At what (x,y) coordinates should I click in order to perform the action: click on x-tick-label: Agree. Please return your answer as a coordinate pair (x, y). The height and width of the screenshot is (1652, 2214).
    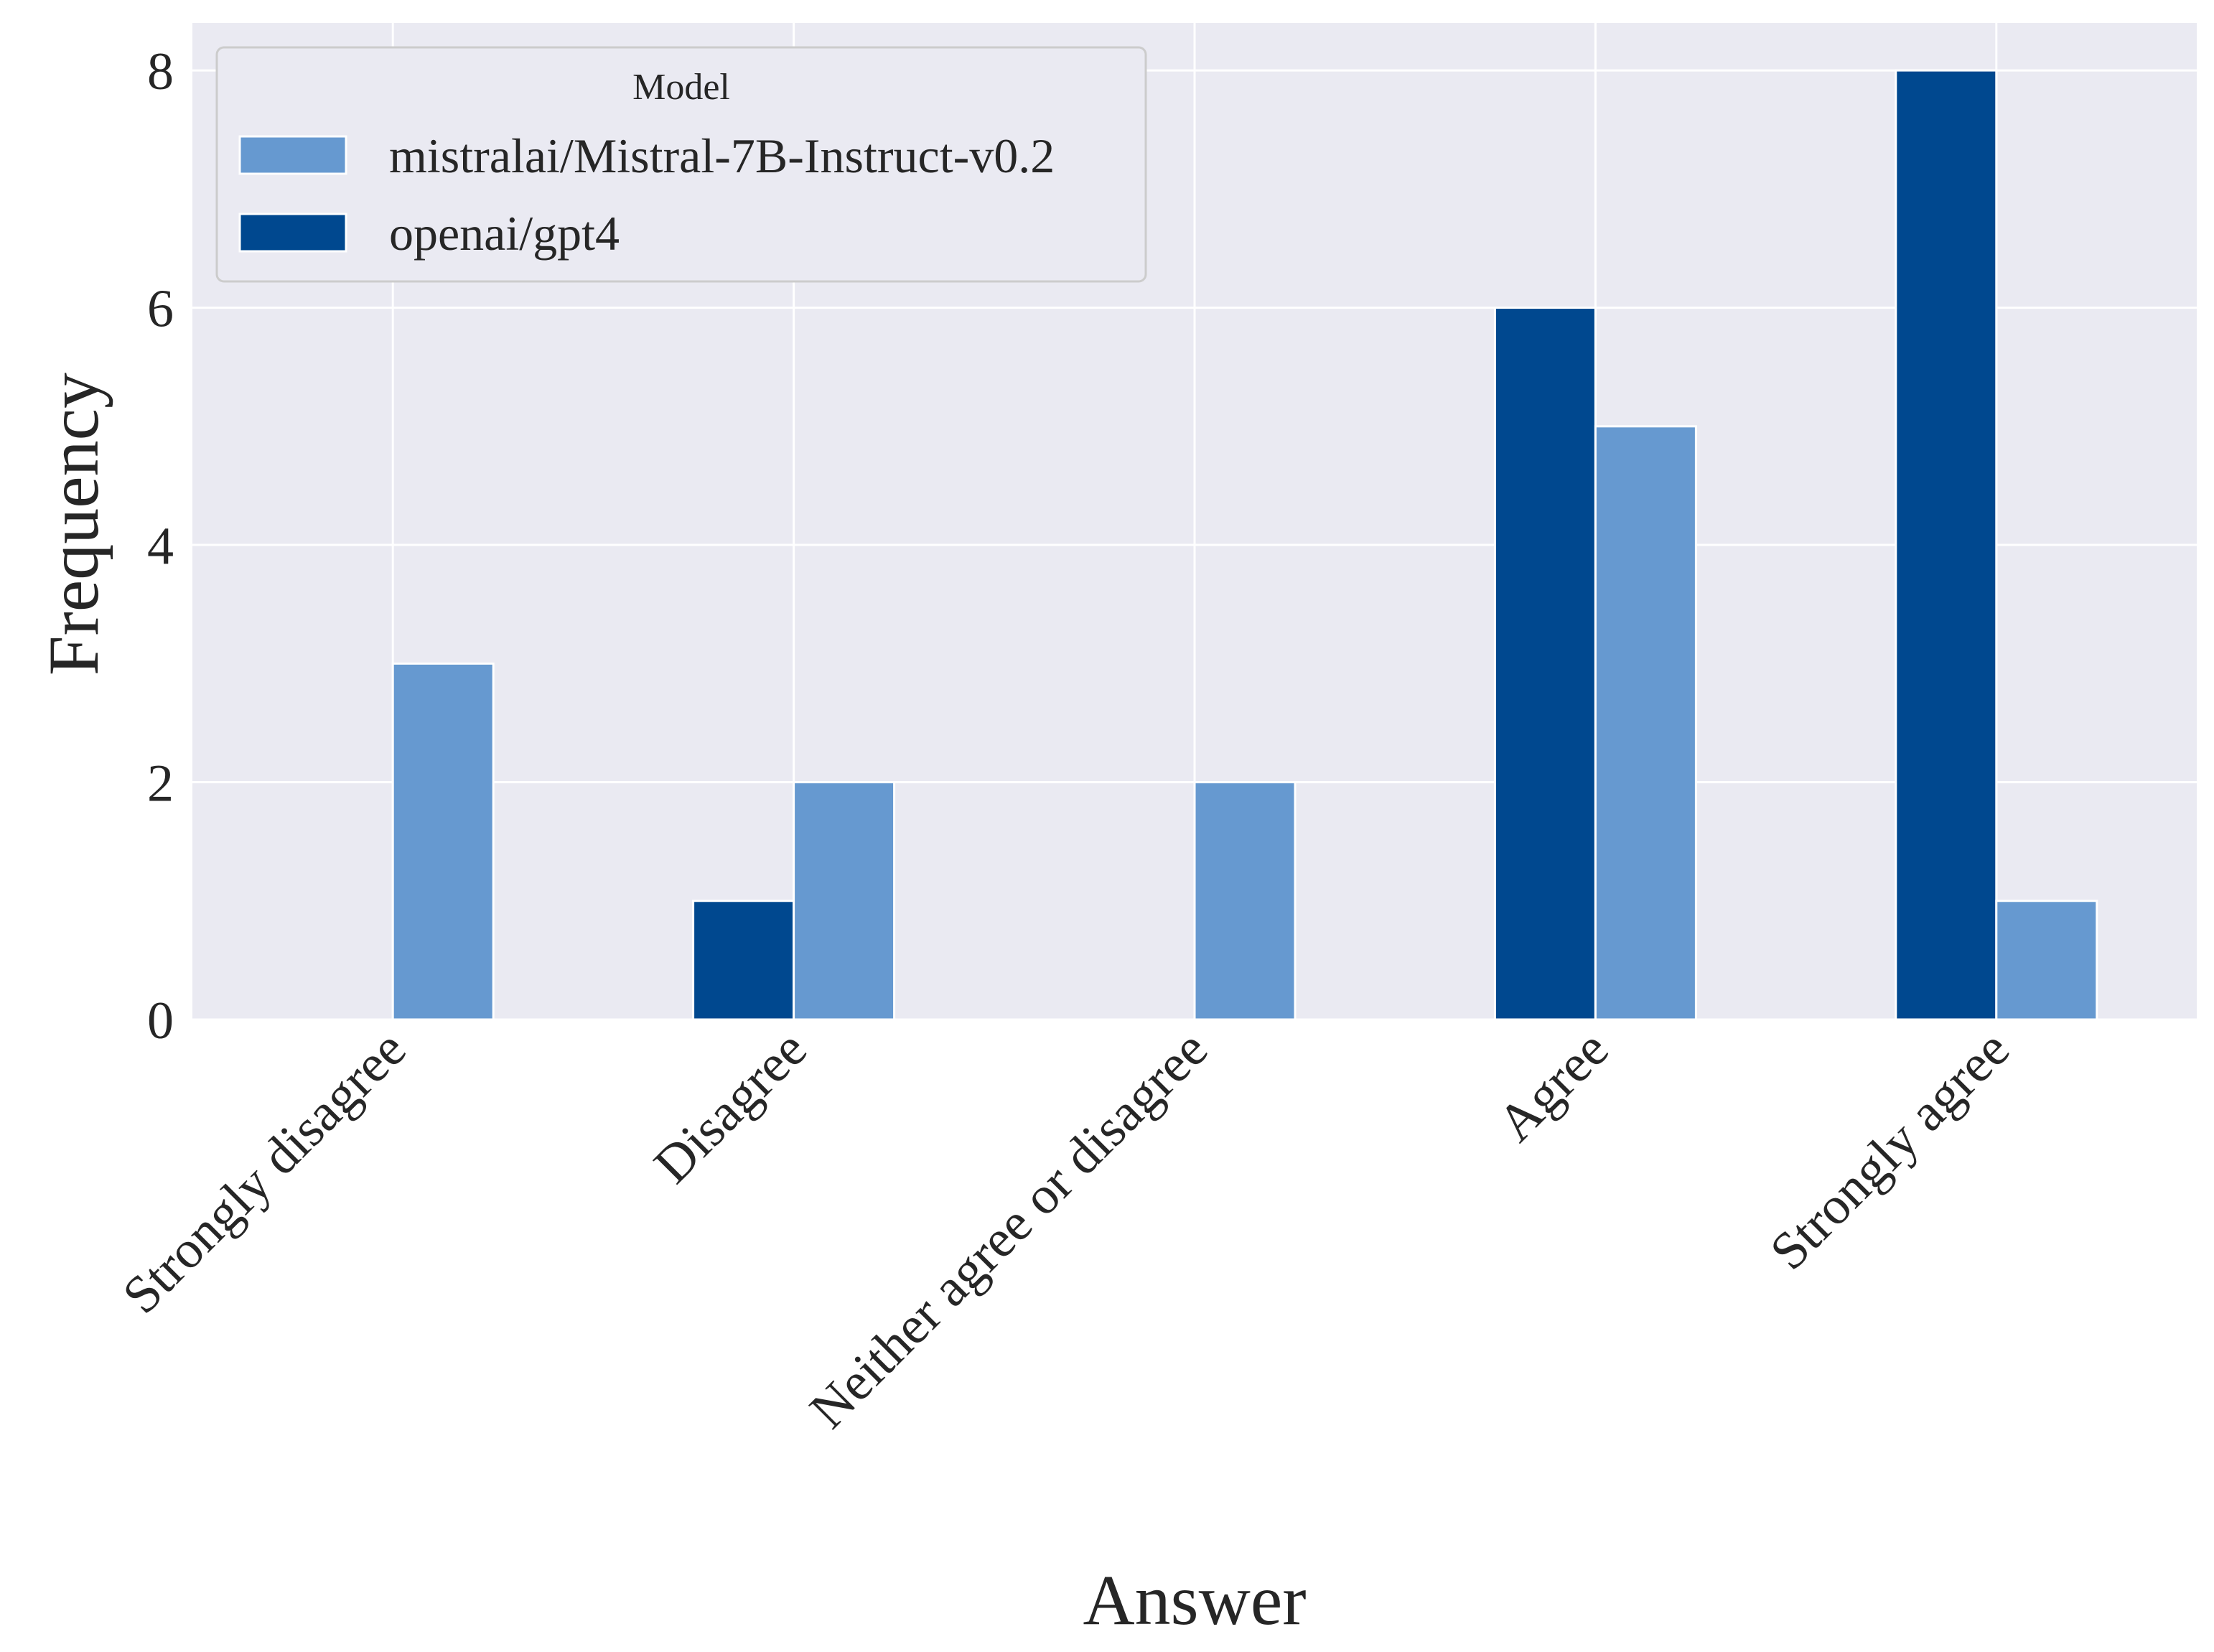
    Looking at the image, I should click on (1554, 1086).